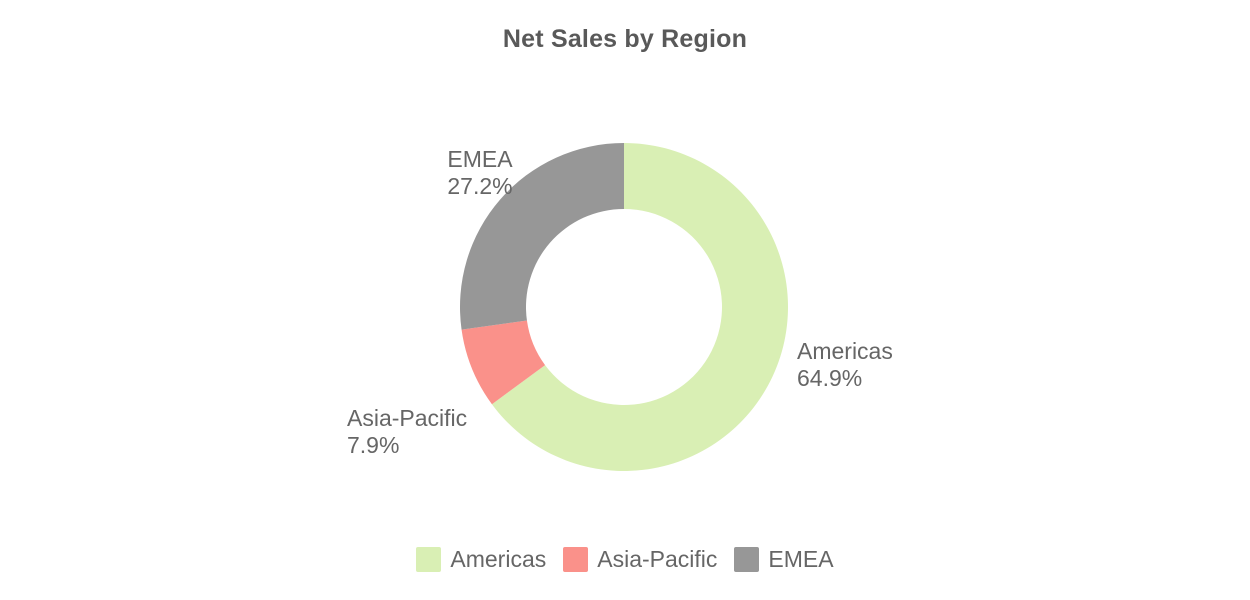 This screenshot has width=1250, height=600. What do you see at coordinates (639, 307) in the screenshot?
I see `pie-segment-americas` at bounding box center [639, 307].